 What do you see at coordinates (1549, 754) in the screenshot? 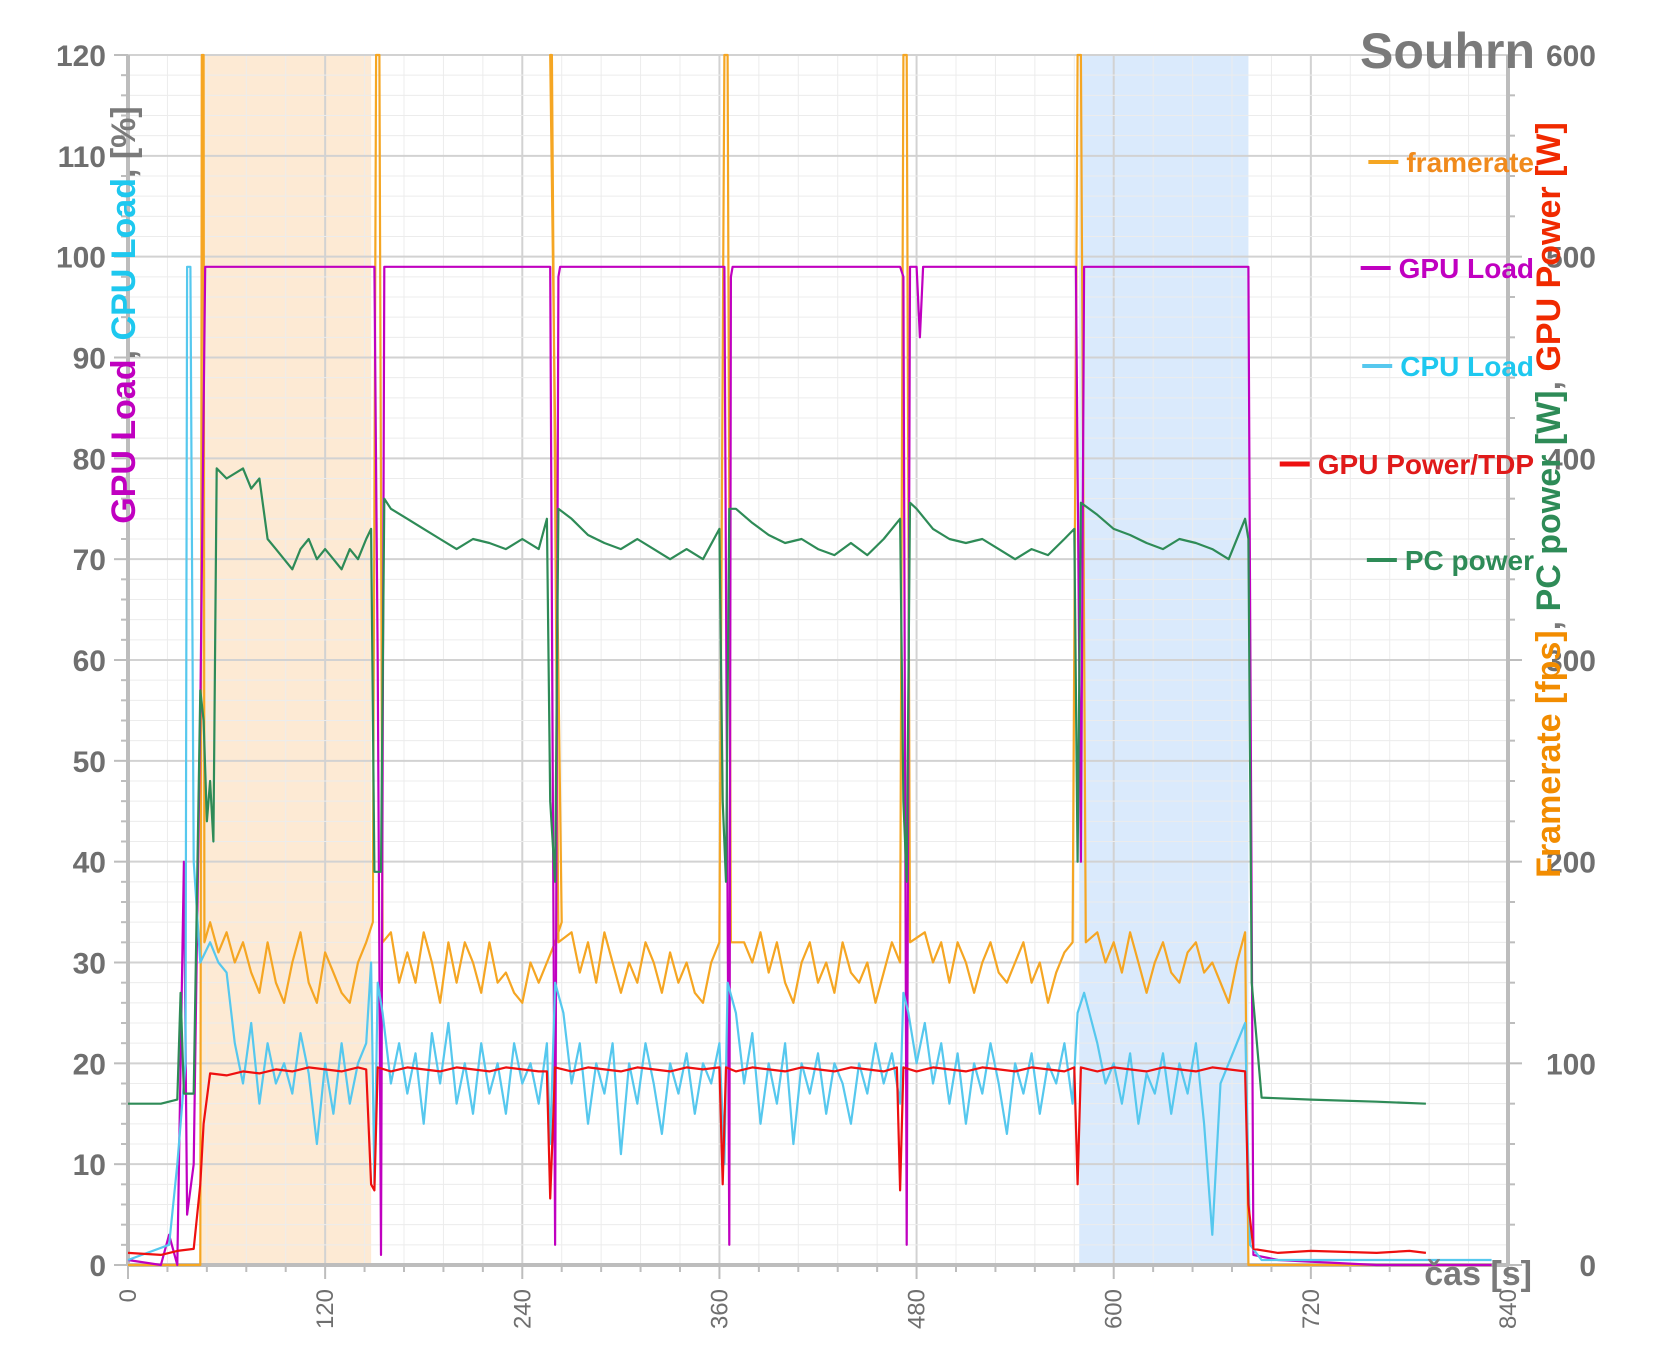
I see `axis-title-part: Framerate [fps]` at bounding box center [1549, 754].